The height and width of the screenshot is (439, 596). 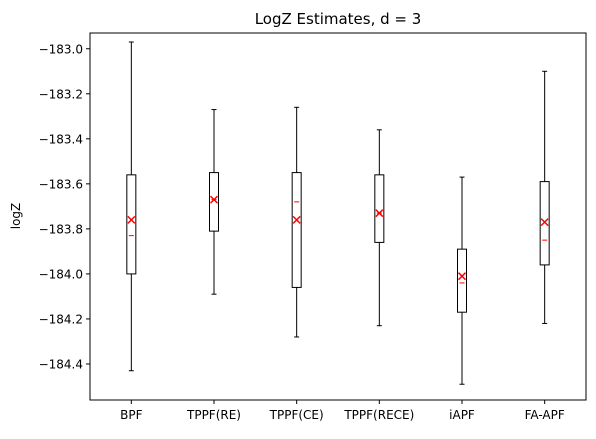 I want to click on y-tick-label: −184.2, so click(x=61, y=319).